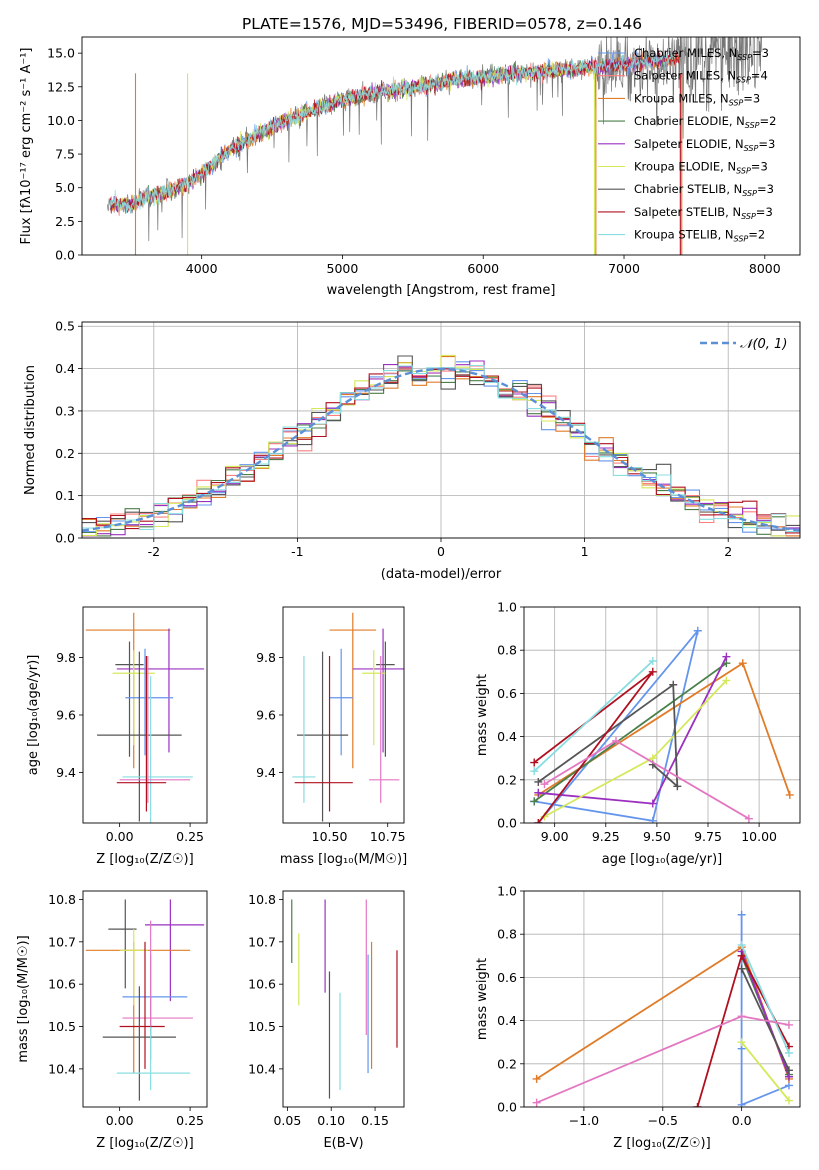  I want to click on age_vs_mass-xlabel: mass [log₁₀(M/M☉)], so click(343, 859).